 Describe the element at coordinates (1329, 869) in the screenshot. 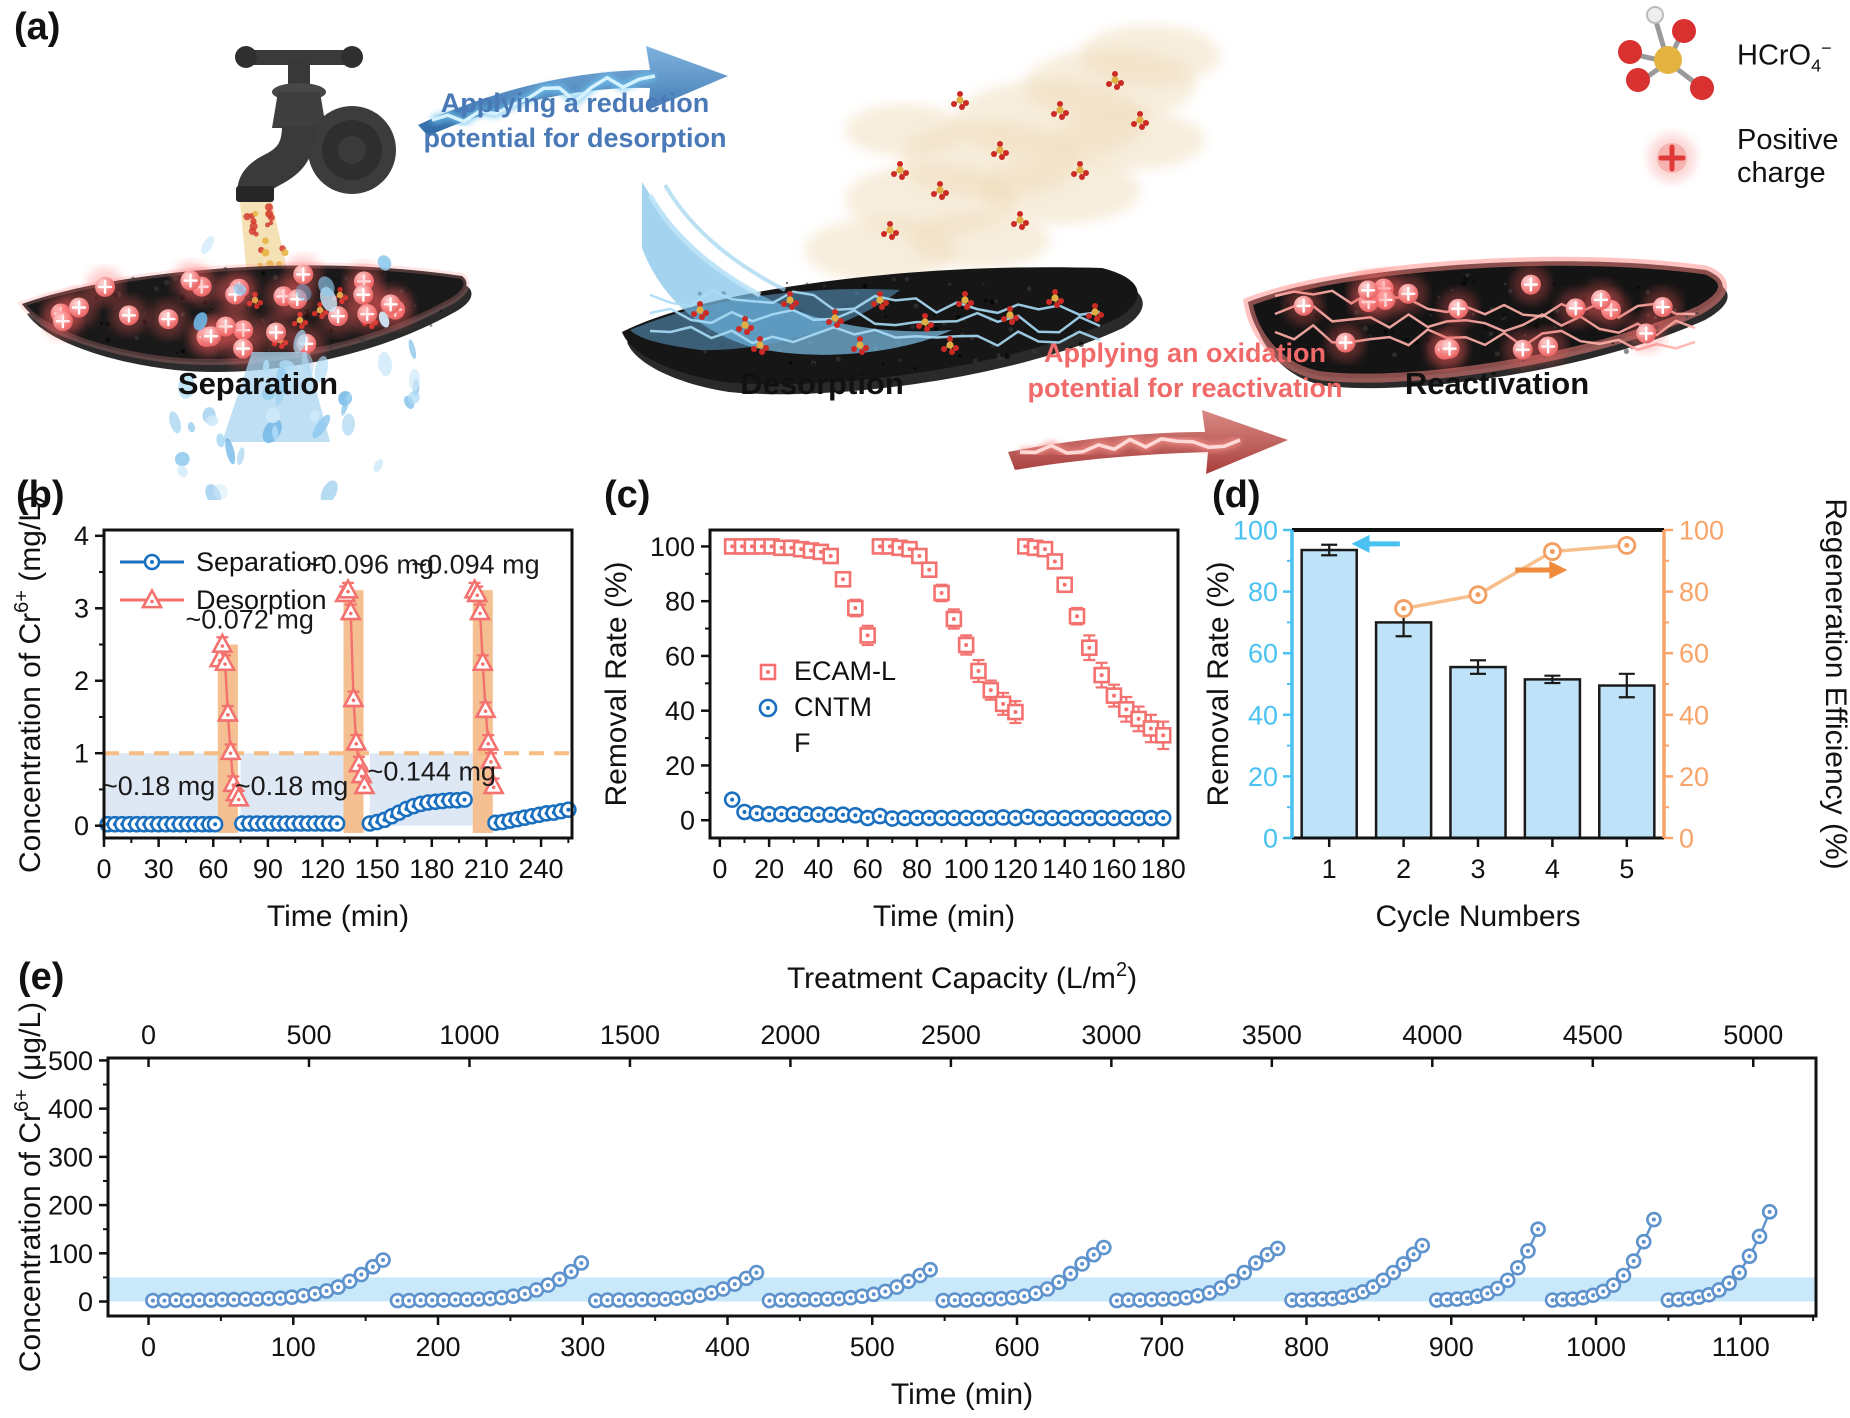

I see `svg-text: 1` at that location.